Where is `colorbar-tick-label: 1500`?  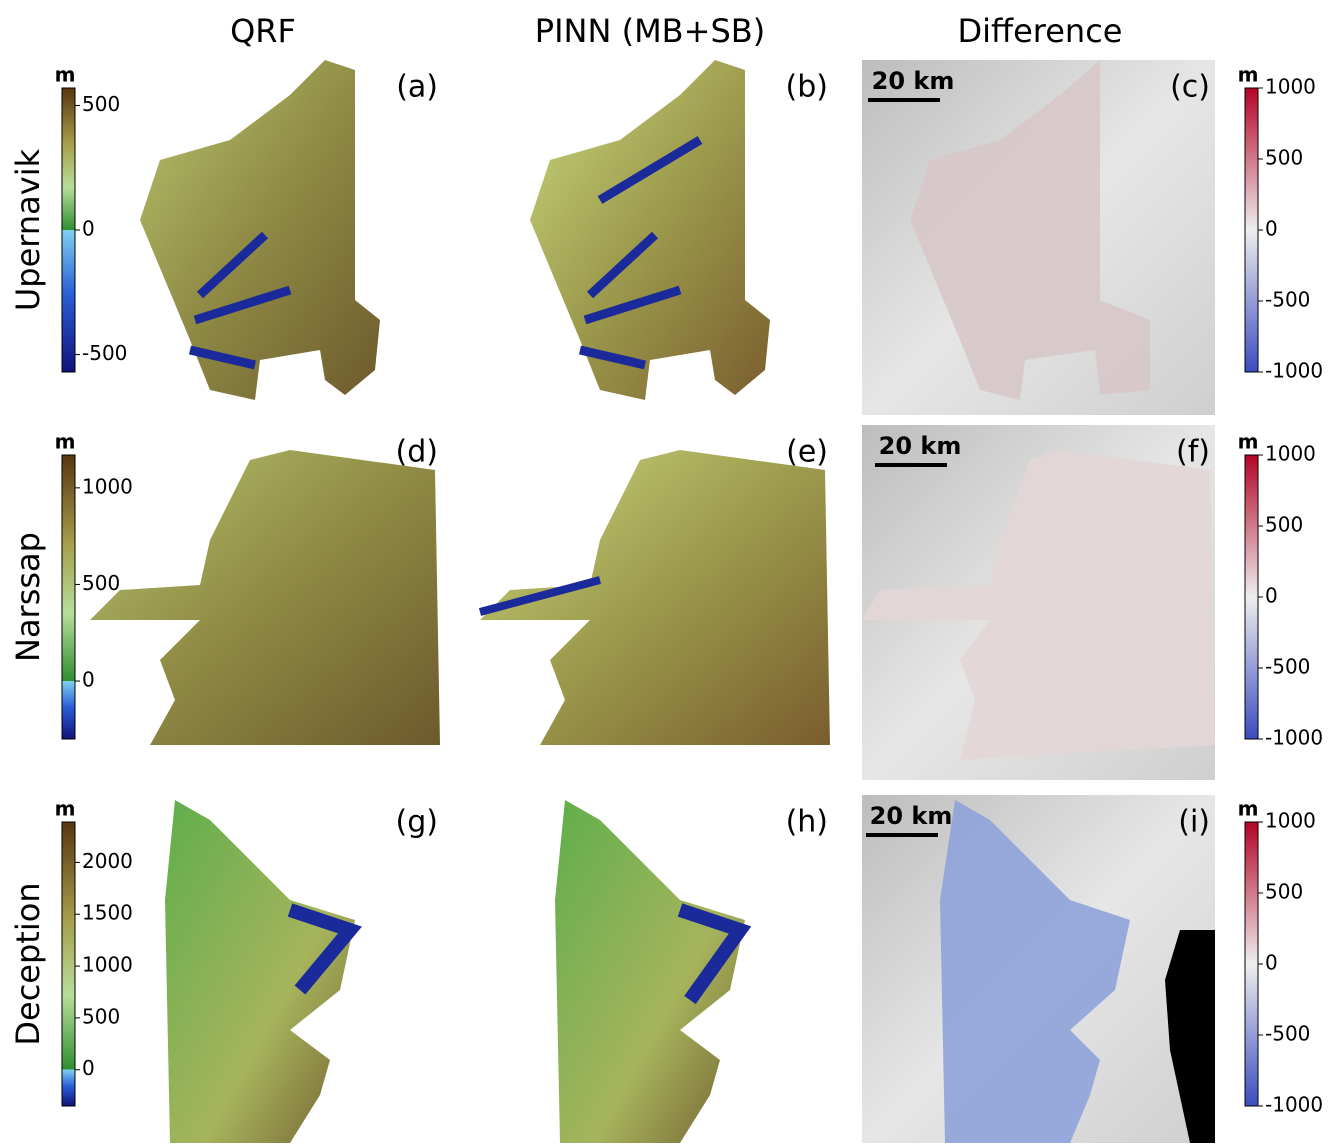
colorbar-tick-label: 1500 is located at coordinates (107, 913).